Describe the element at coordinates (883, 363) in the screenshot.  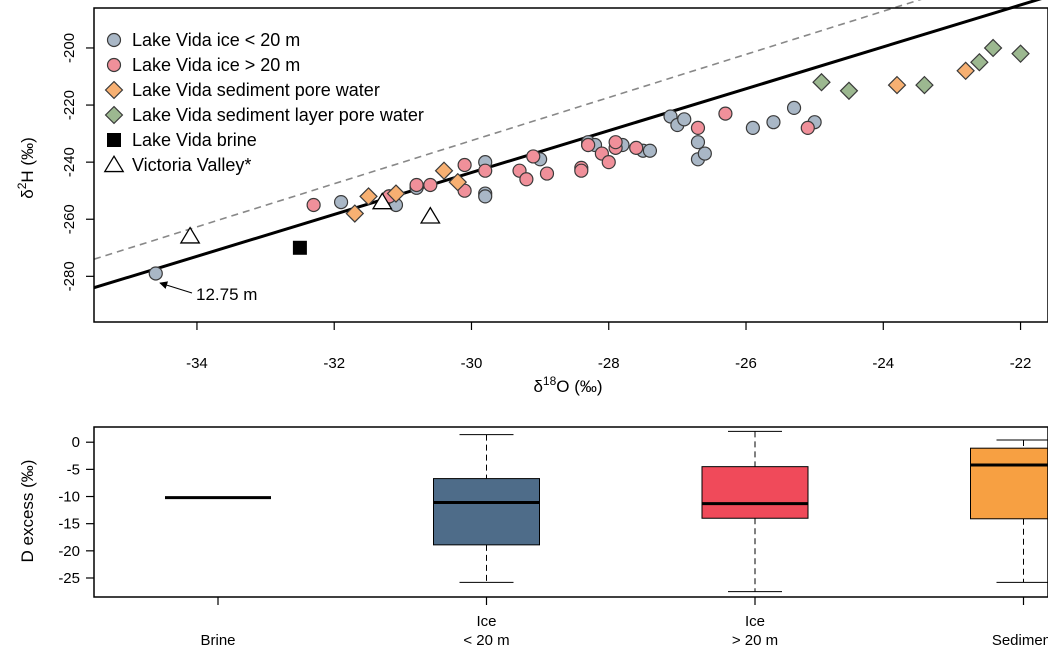
I see `x-tick-label: -24` at that location.